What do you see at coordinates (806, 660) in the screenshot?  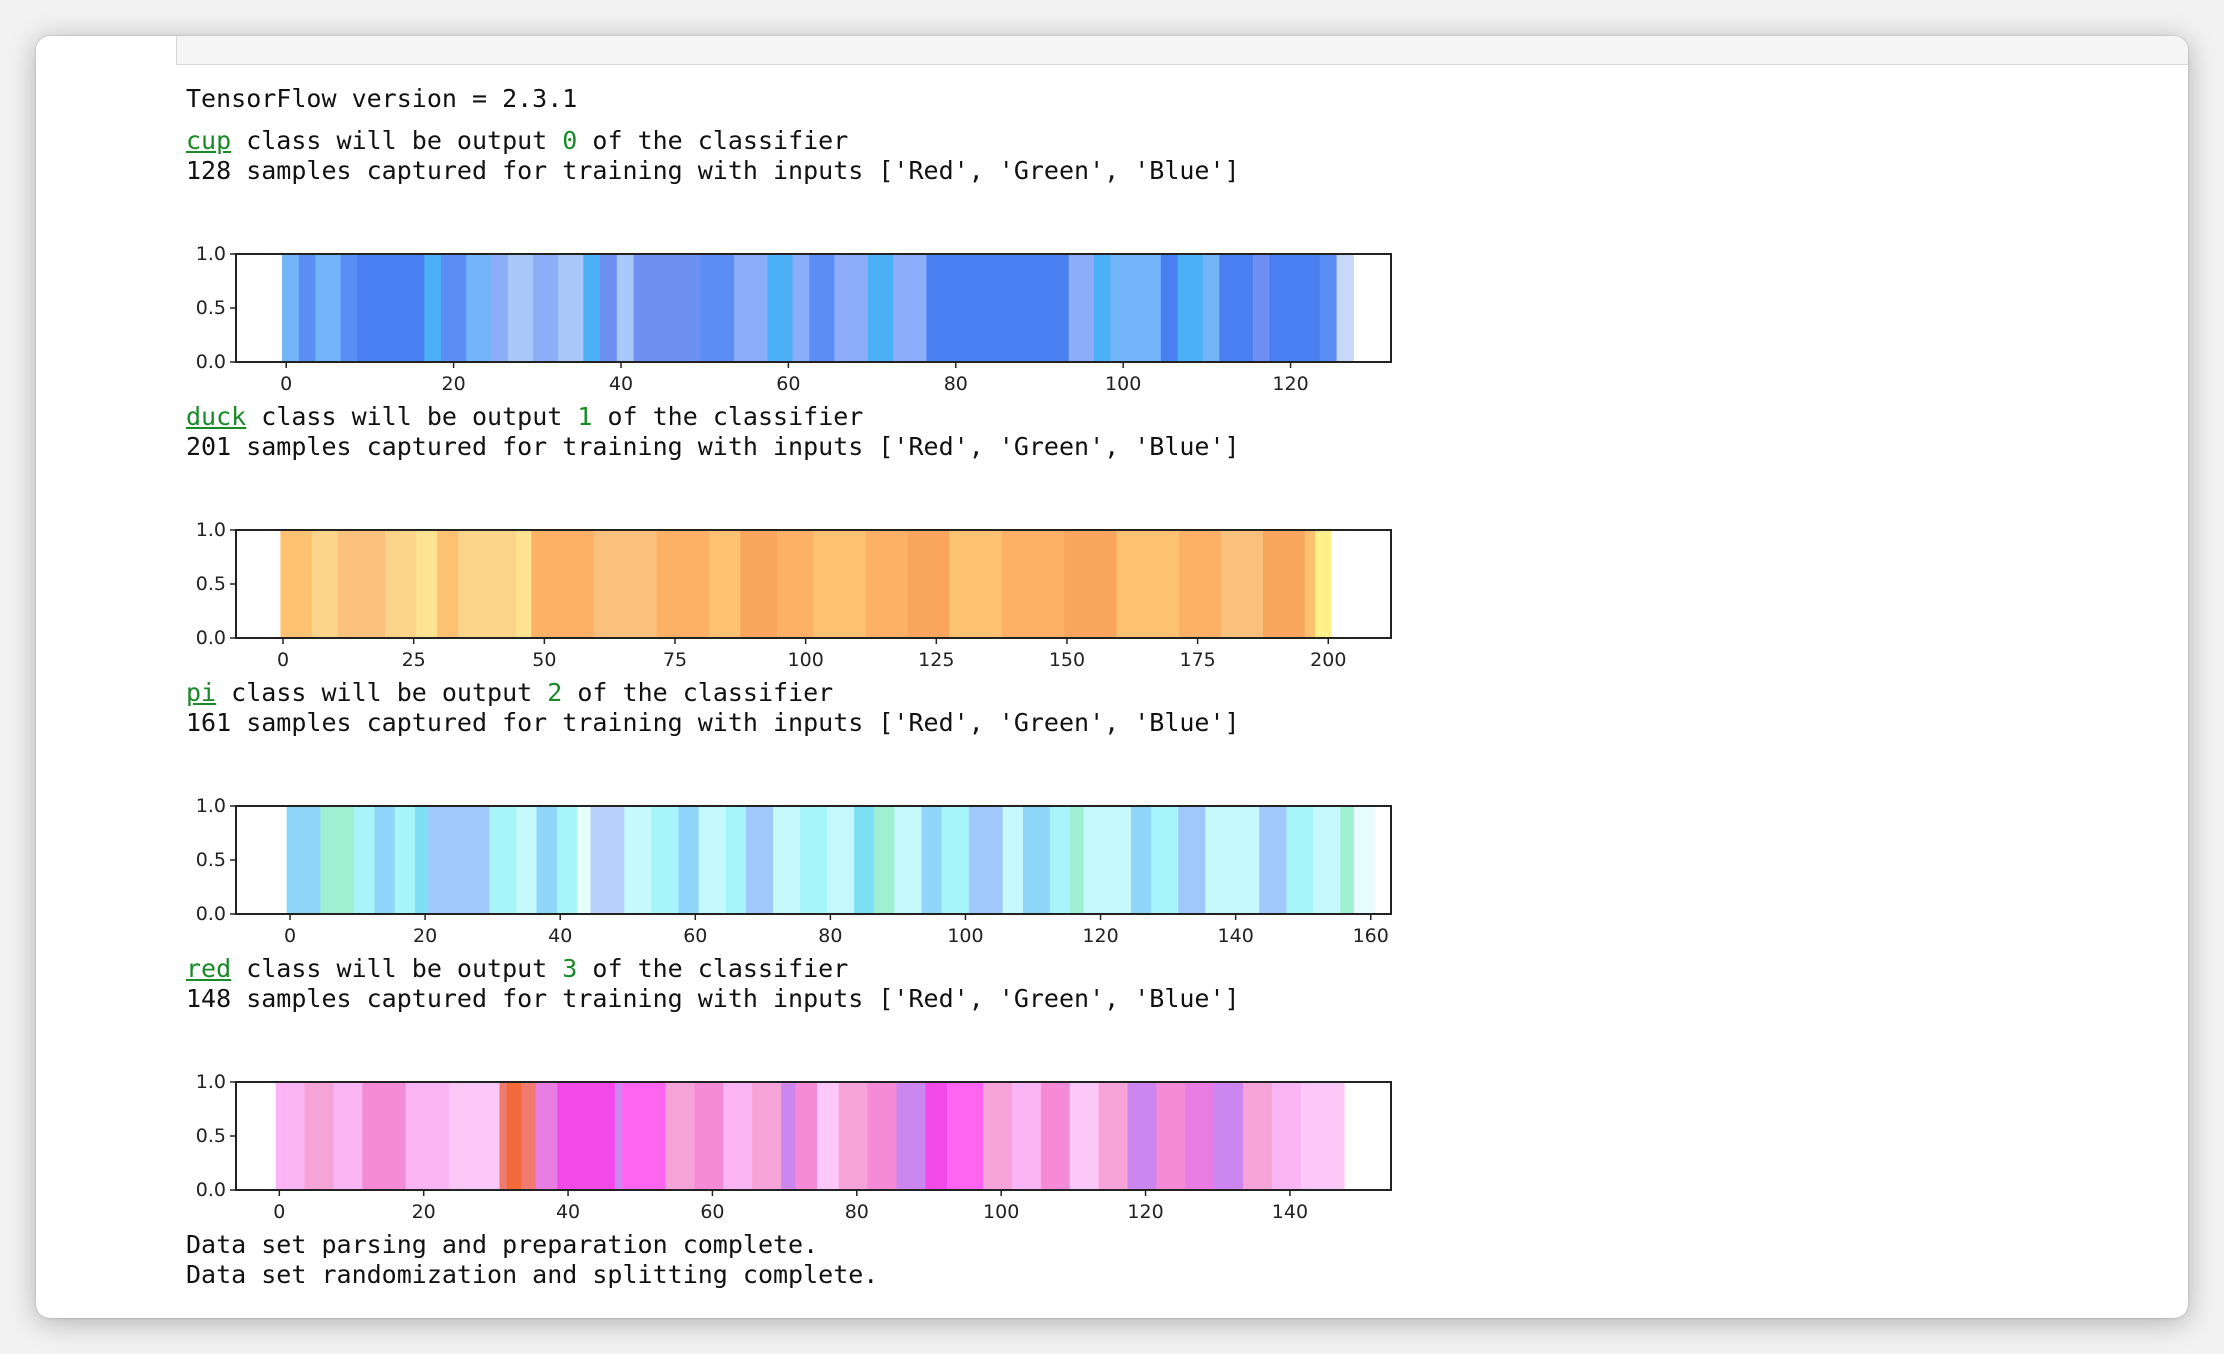 I see `x-tick-label: 100` at bounding box center [806, 660].